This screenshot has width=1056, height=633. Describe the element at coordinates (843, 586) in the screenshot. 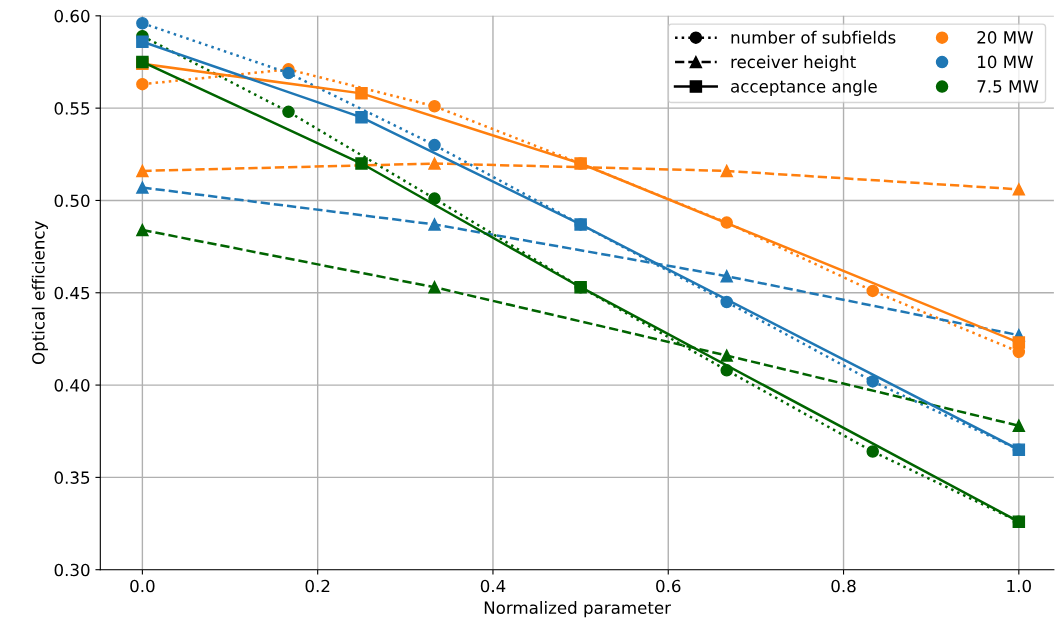

I see `x-tick-label: 0.8` at that location.